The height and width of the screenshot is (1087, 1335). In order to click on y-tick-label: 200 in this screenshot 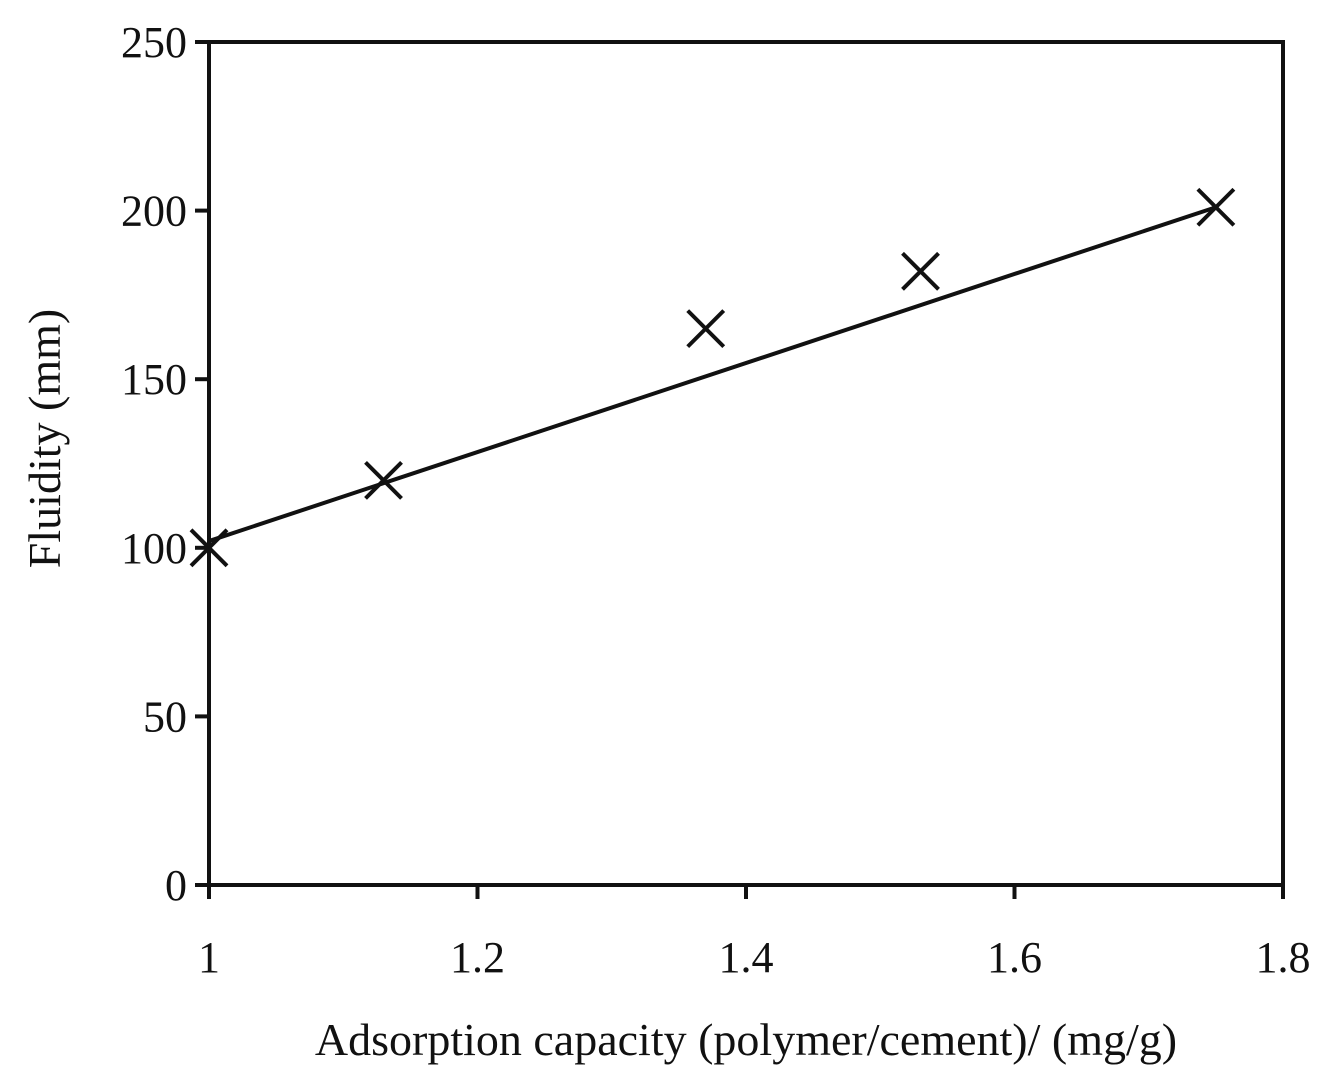, I will do `click(154, 211)`.